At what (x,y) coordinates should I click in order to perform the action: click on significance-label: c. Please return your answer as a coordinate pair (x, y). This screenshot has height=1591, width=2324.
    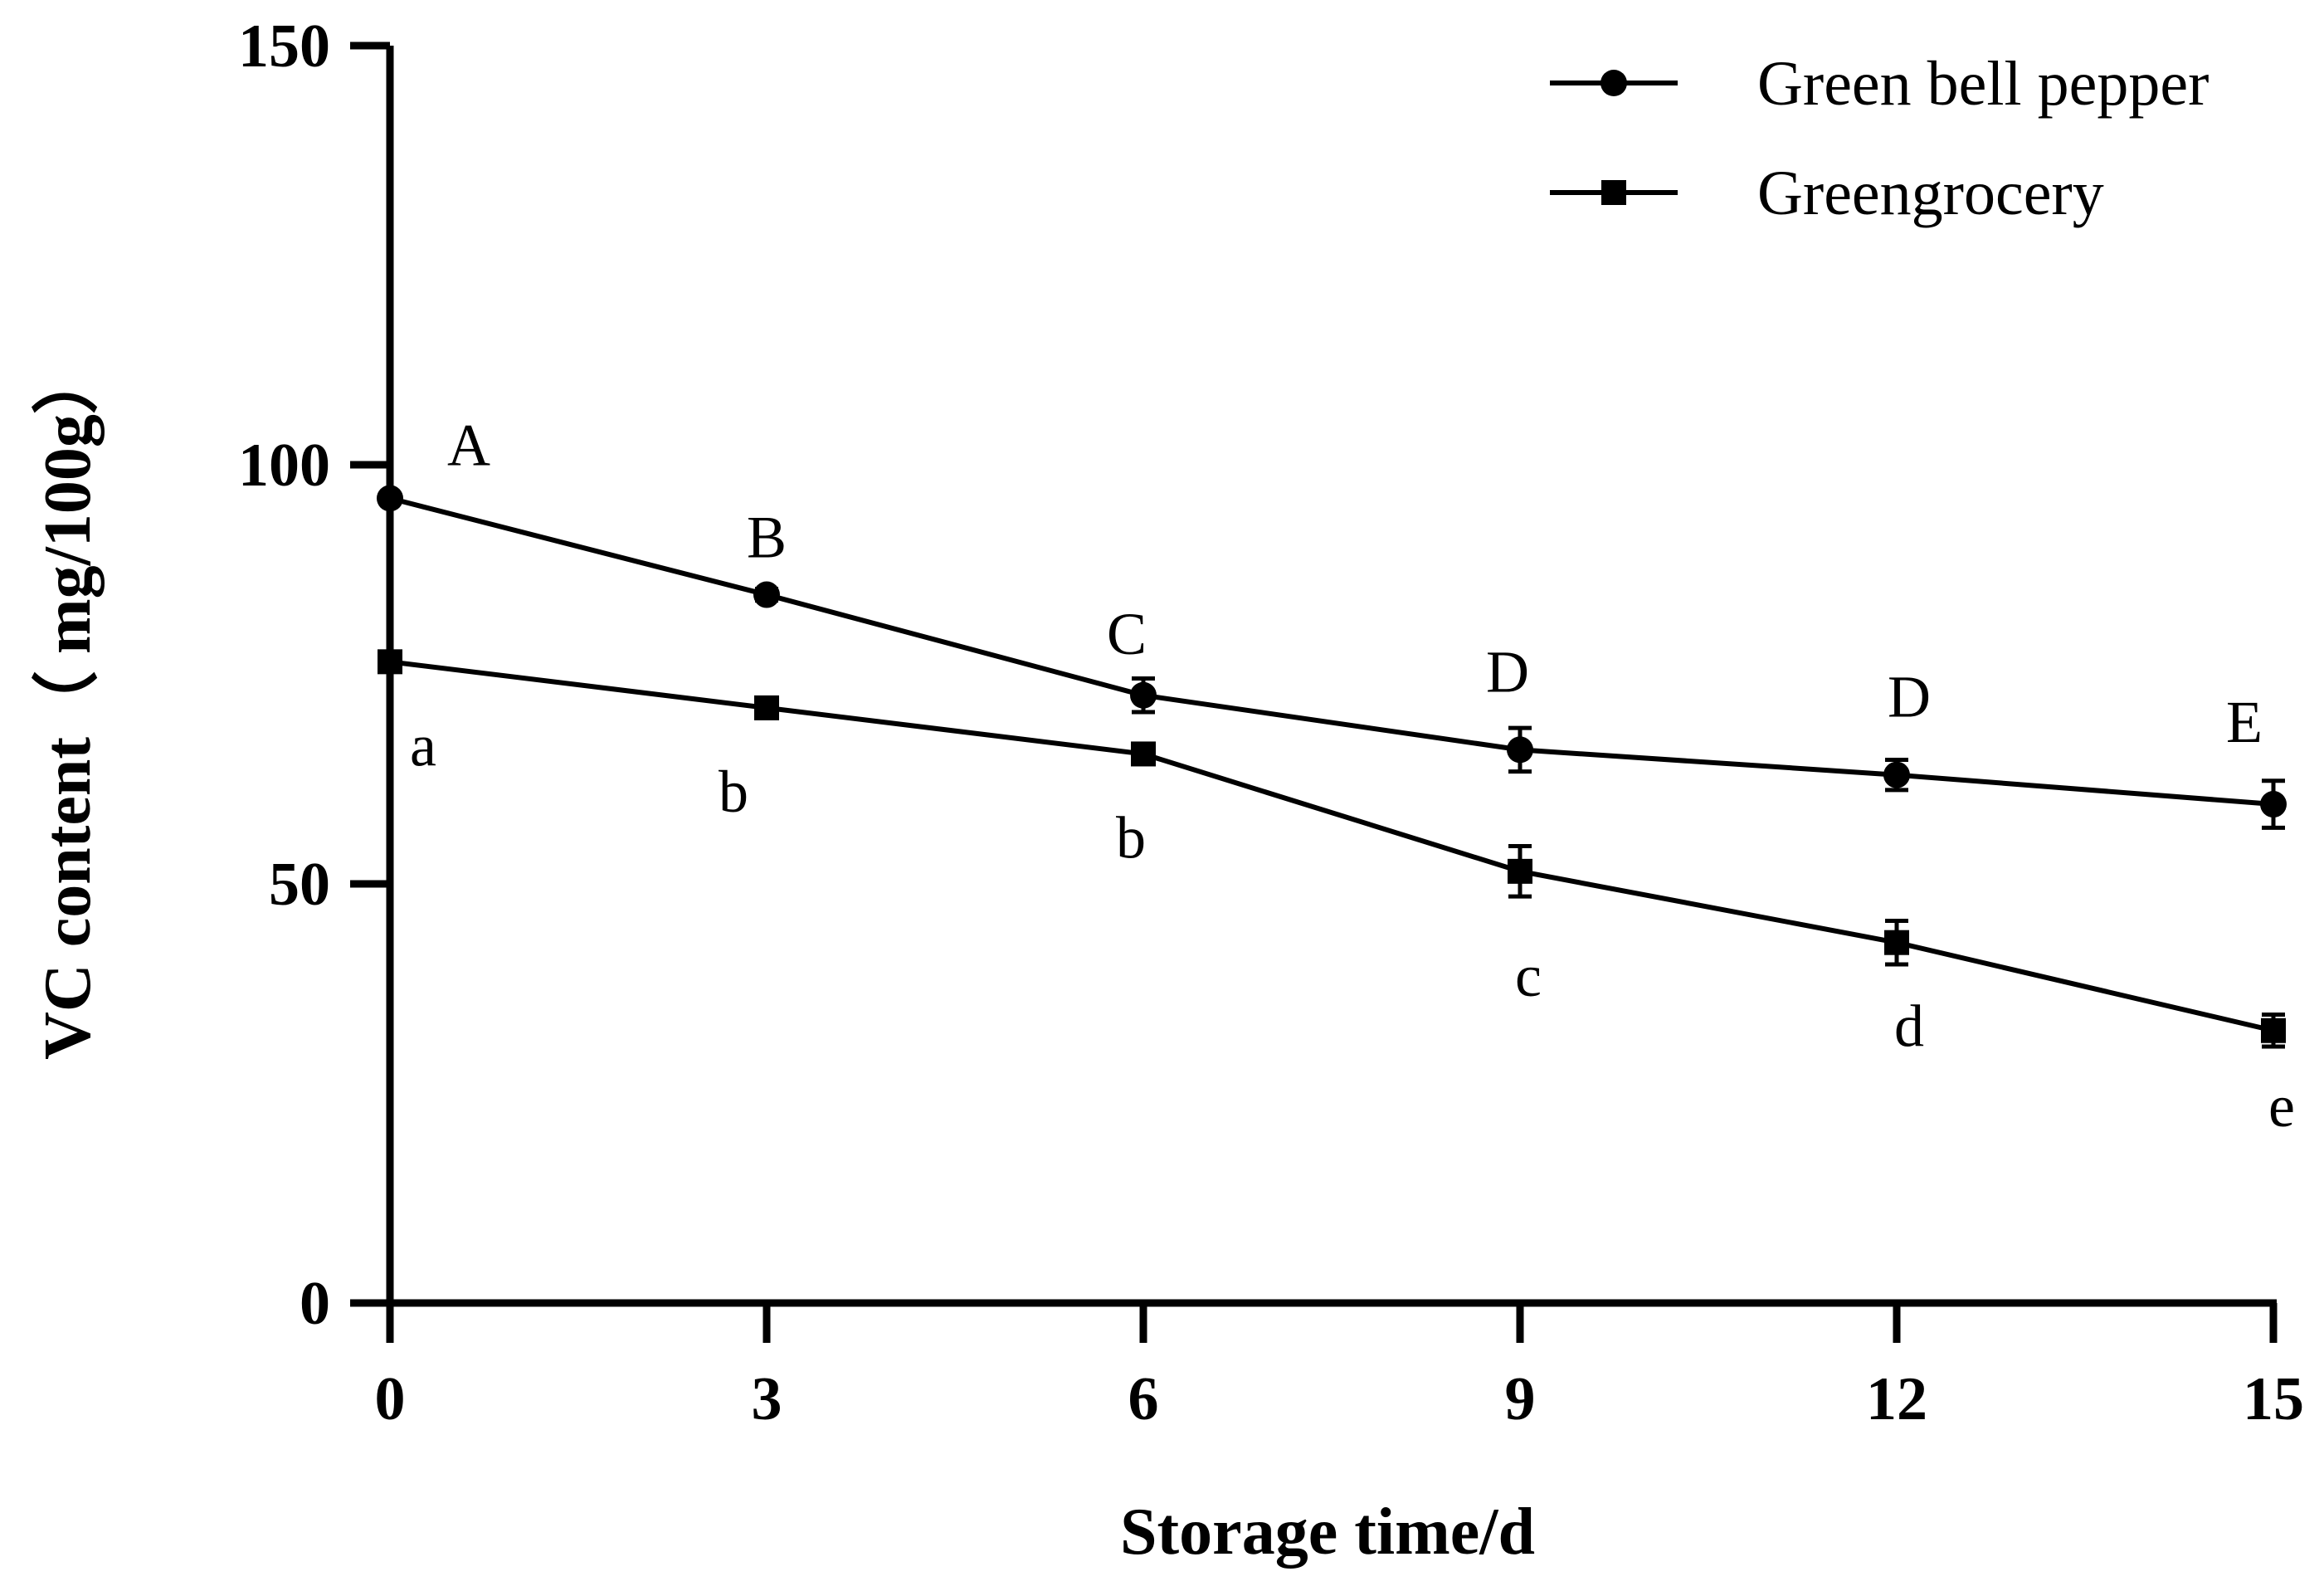
    Looking at the image, I should click on (1528, 976).